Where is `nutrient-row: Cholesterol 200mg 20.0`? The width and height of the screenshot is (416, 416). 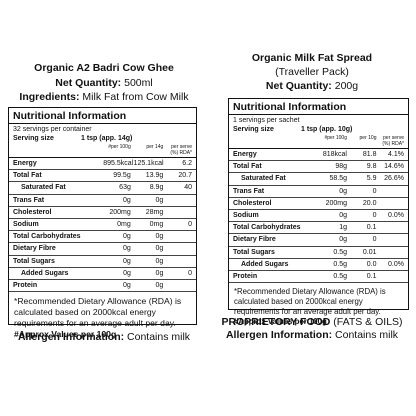 nutrient-row: Cholesterol 200mg 20.0 is located at coordinates (318, 204).